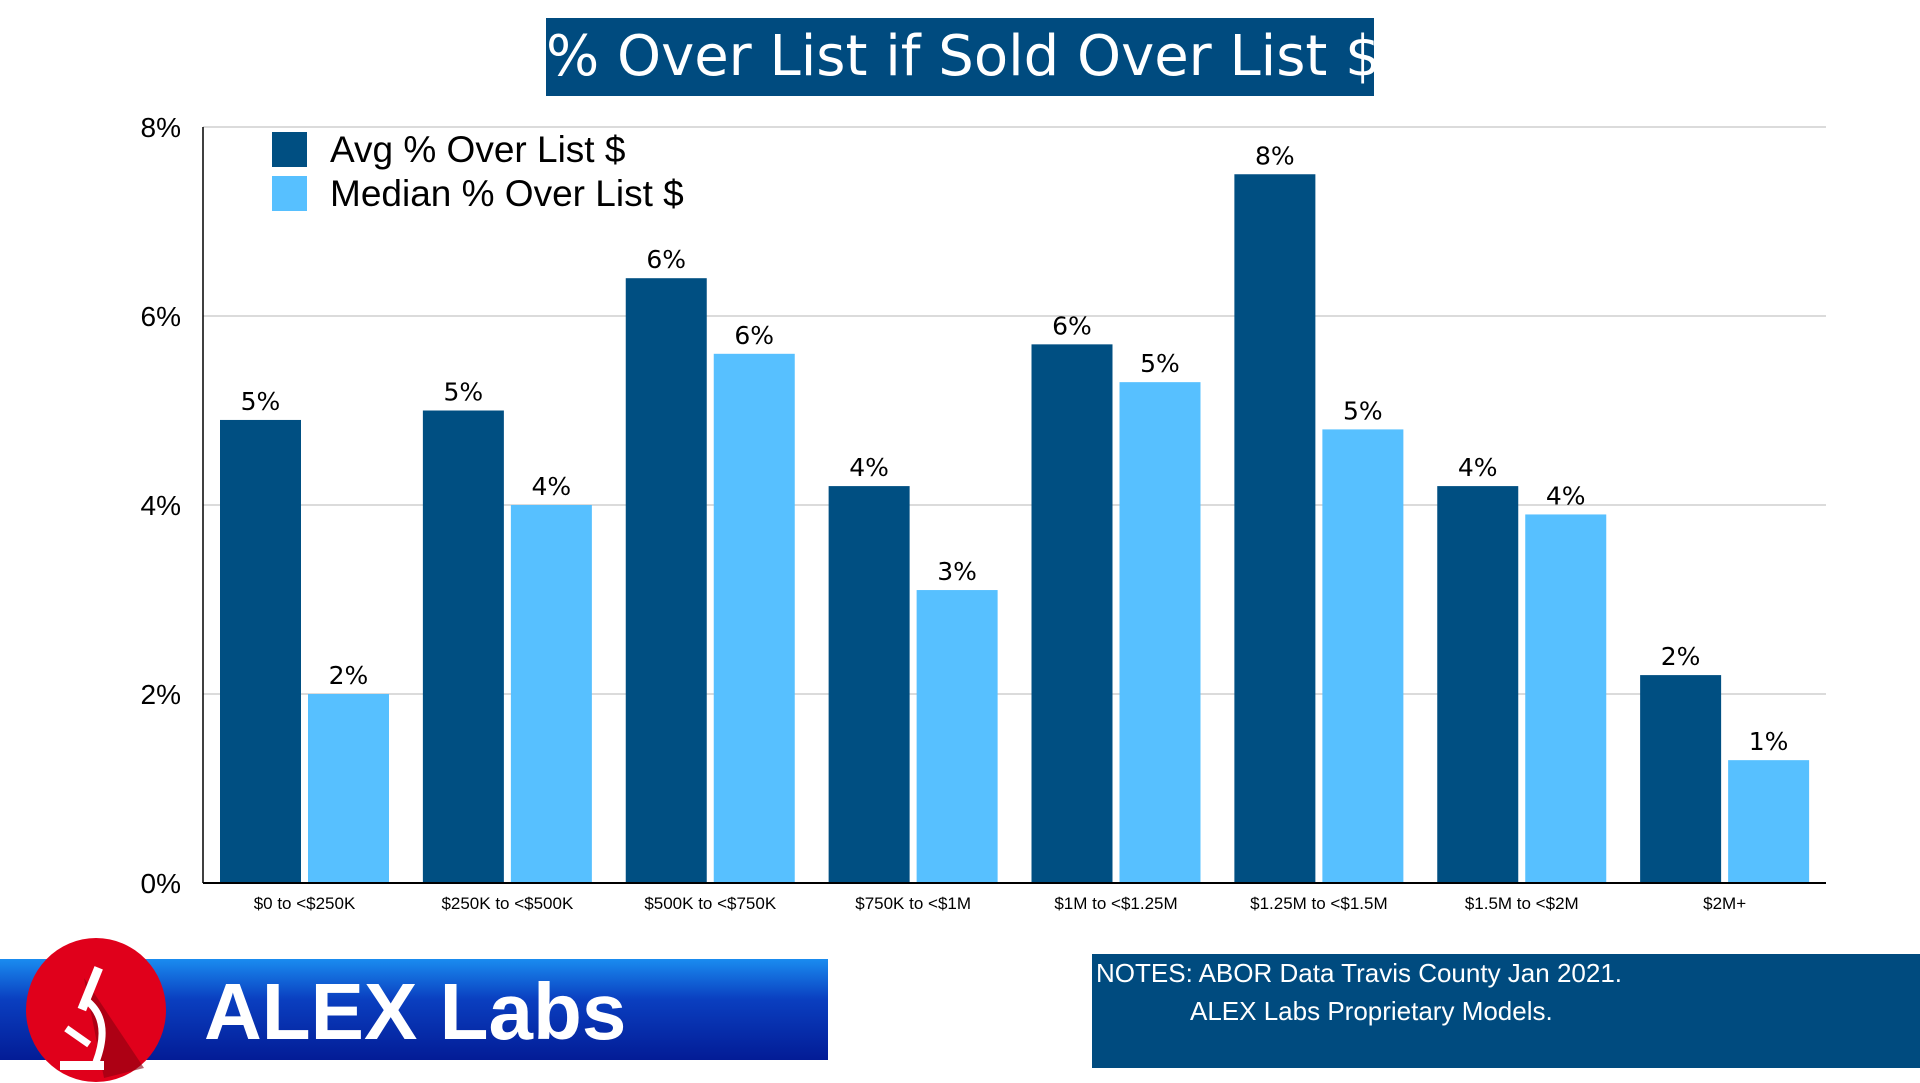  Describe the element at coordinates (1115, 903) in the screenshot. I see `x-tick-label: $1M to <$1.25M` at that location.